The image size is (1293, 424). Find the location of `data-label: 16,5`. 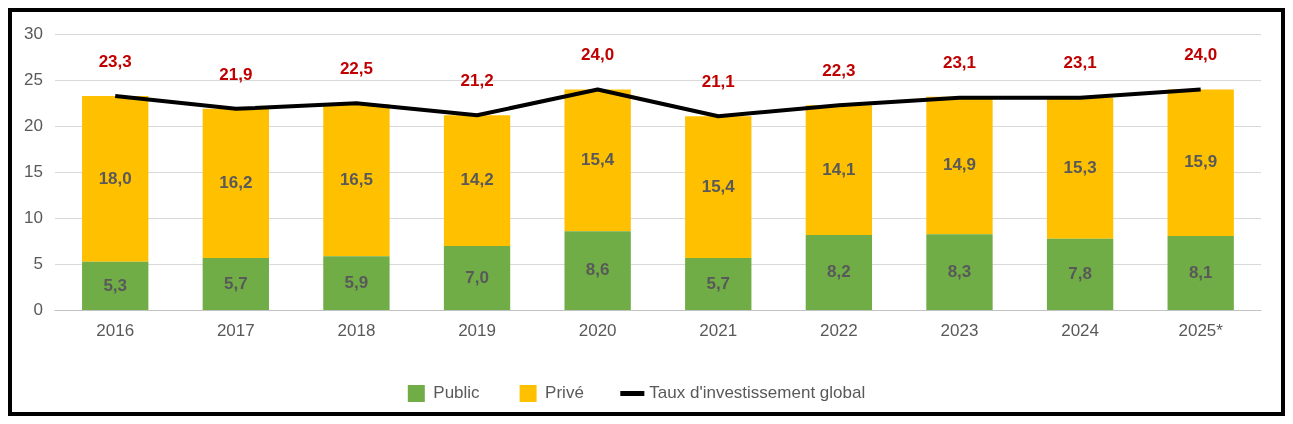

data-label: 16,5 is located at coordinates (356, 179).